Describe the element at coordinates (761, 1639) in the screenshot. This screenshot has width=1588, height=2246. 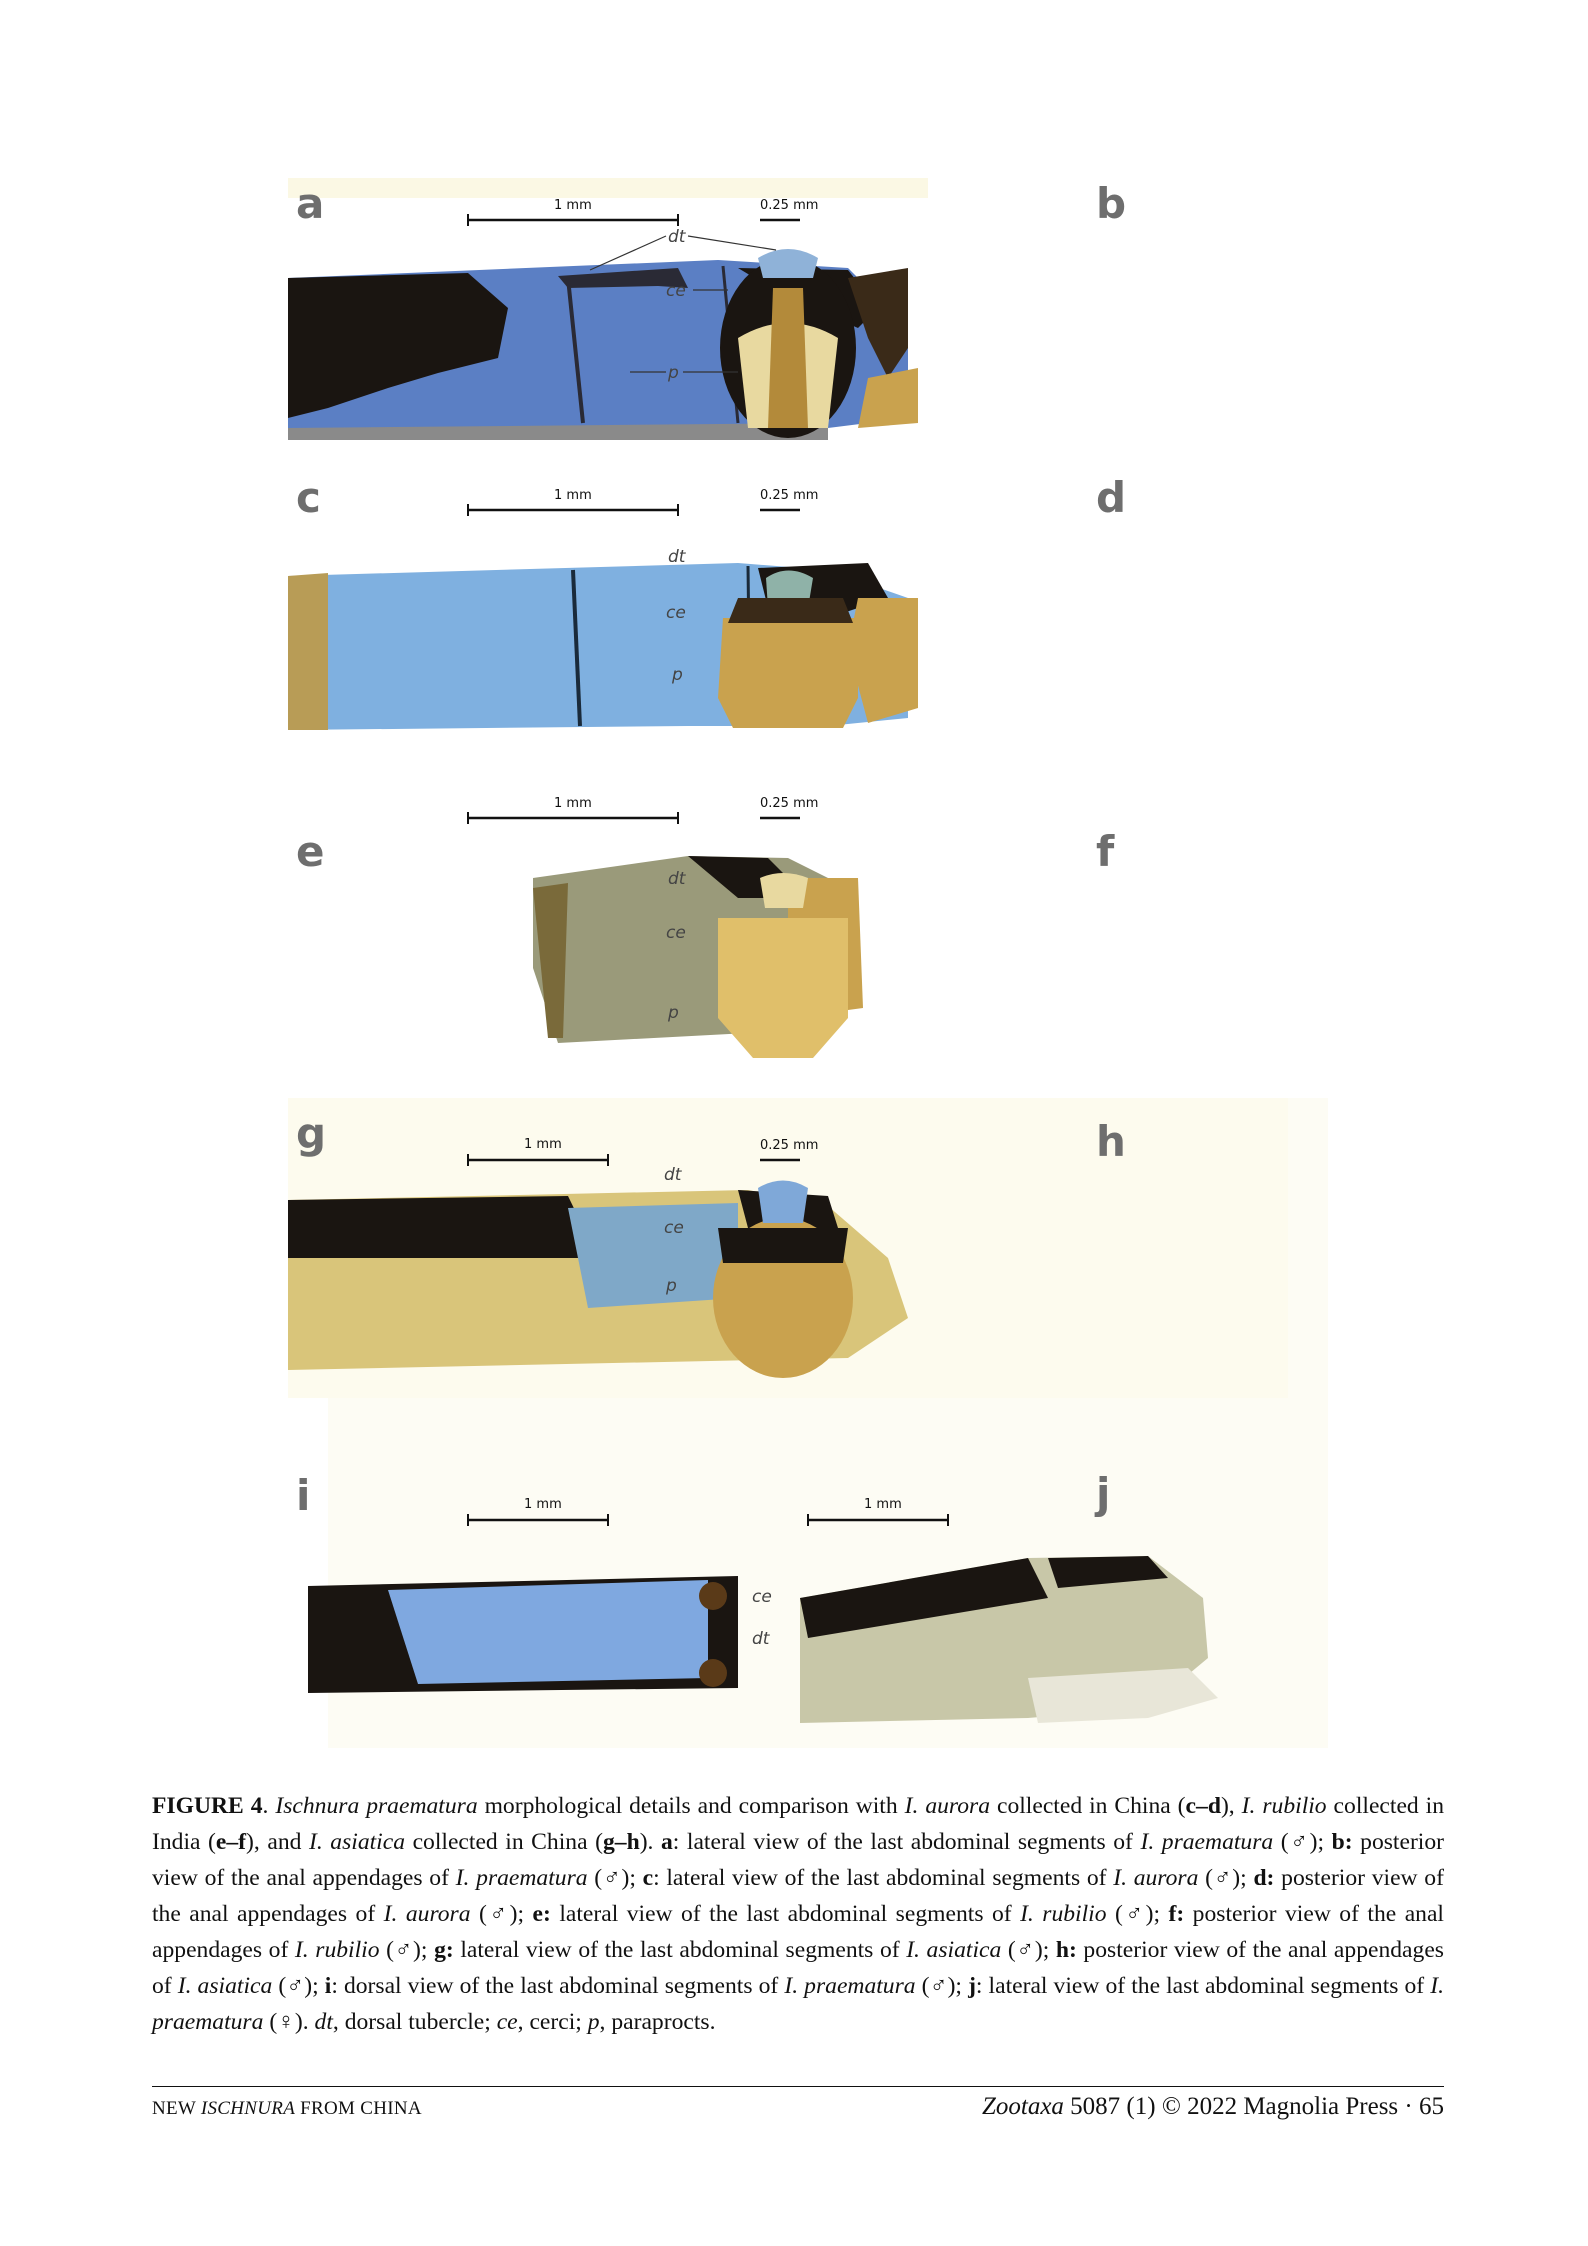
I see `anno-dt-i: dt` at that location.